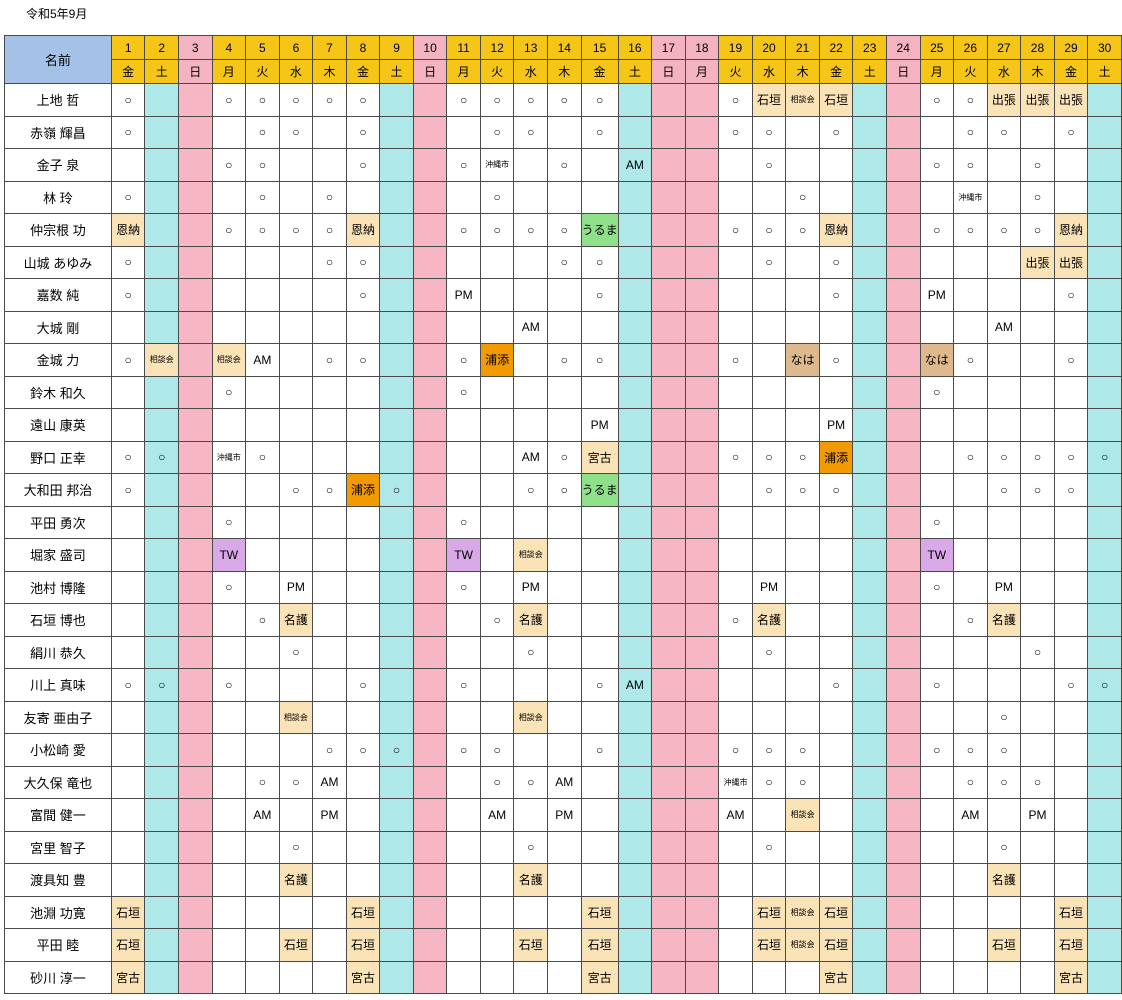 The height and width of the screenshot is (1000, 1122). What do you see at coordinates (296, 717) in the screenshot?
I see `schedule-cell: 相談会` at bounding box center [296, 717].